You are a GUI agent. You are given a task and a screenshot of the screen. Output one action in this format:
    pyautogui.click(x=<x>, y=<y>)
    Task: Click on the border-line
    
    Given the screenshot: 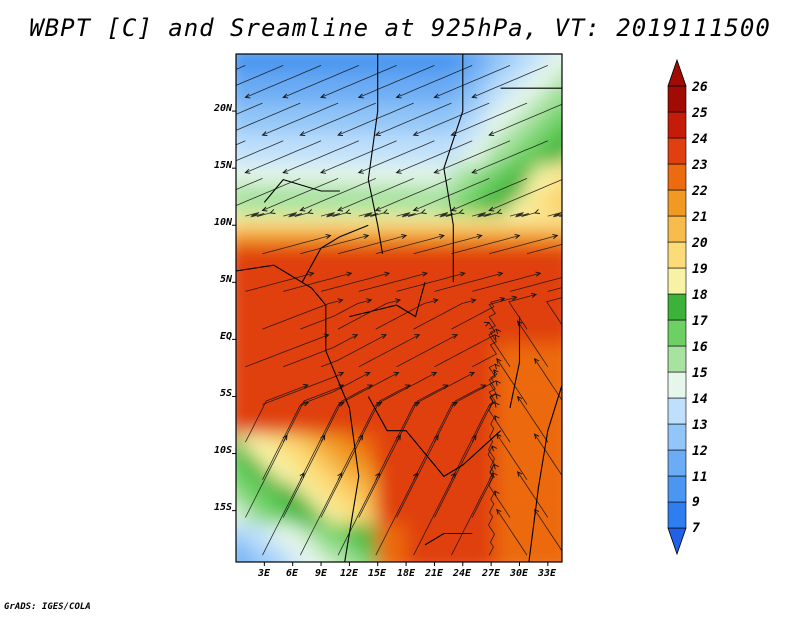 What is the action you would take?
    pyautogui.click(x=448, y=539)
    